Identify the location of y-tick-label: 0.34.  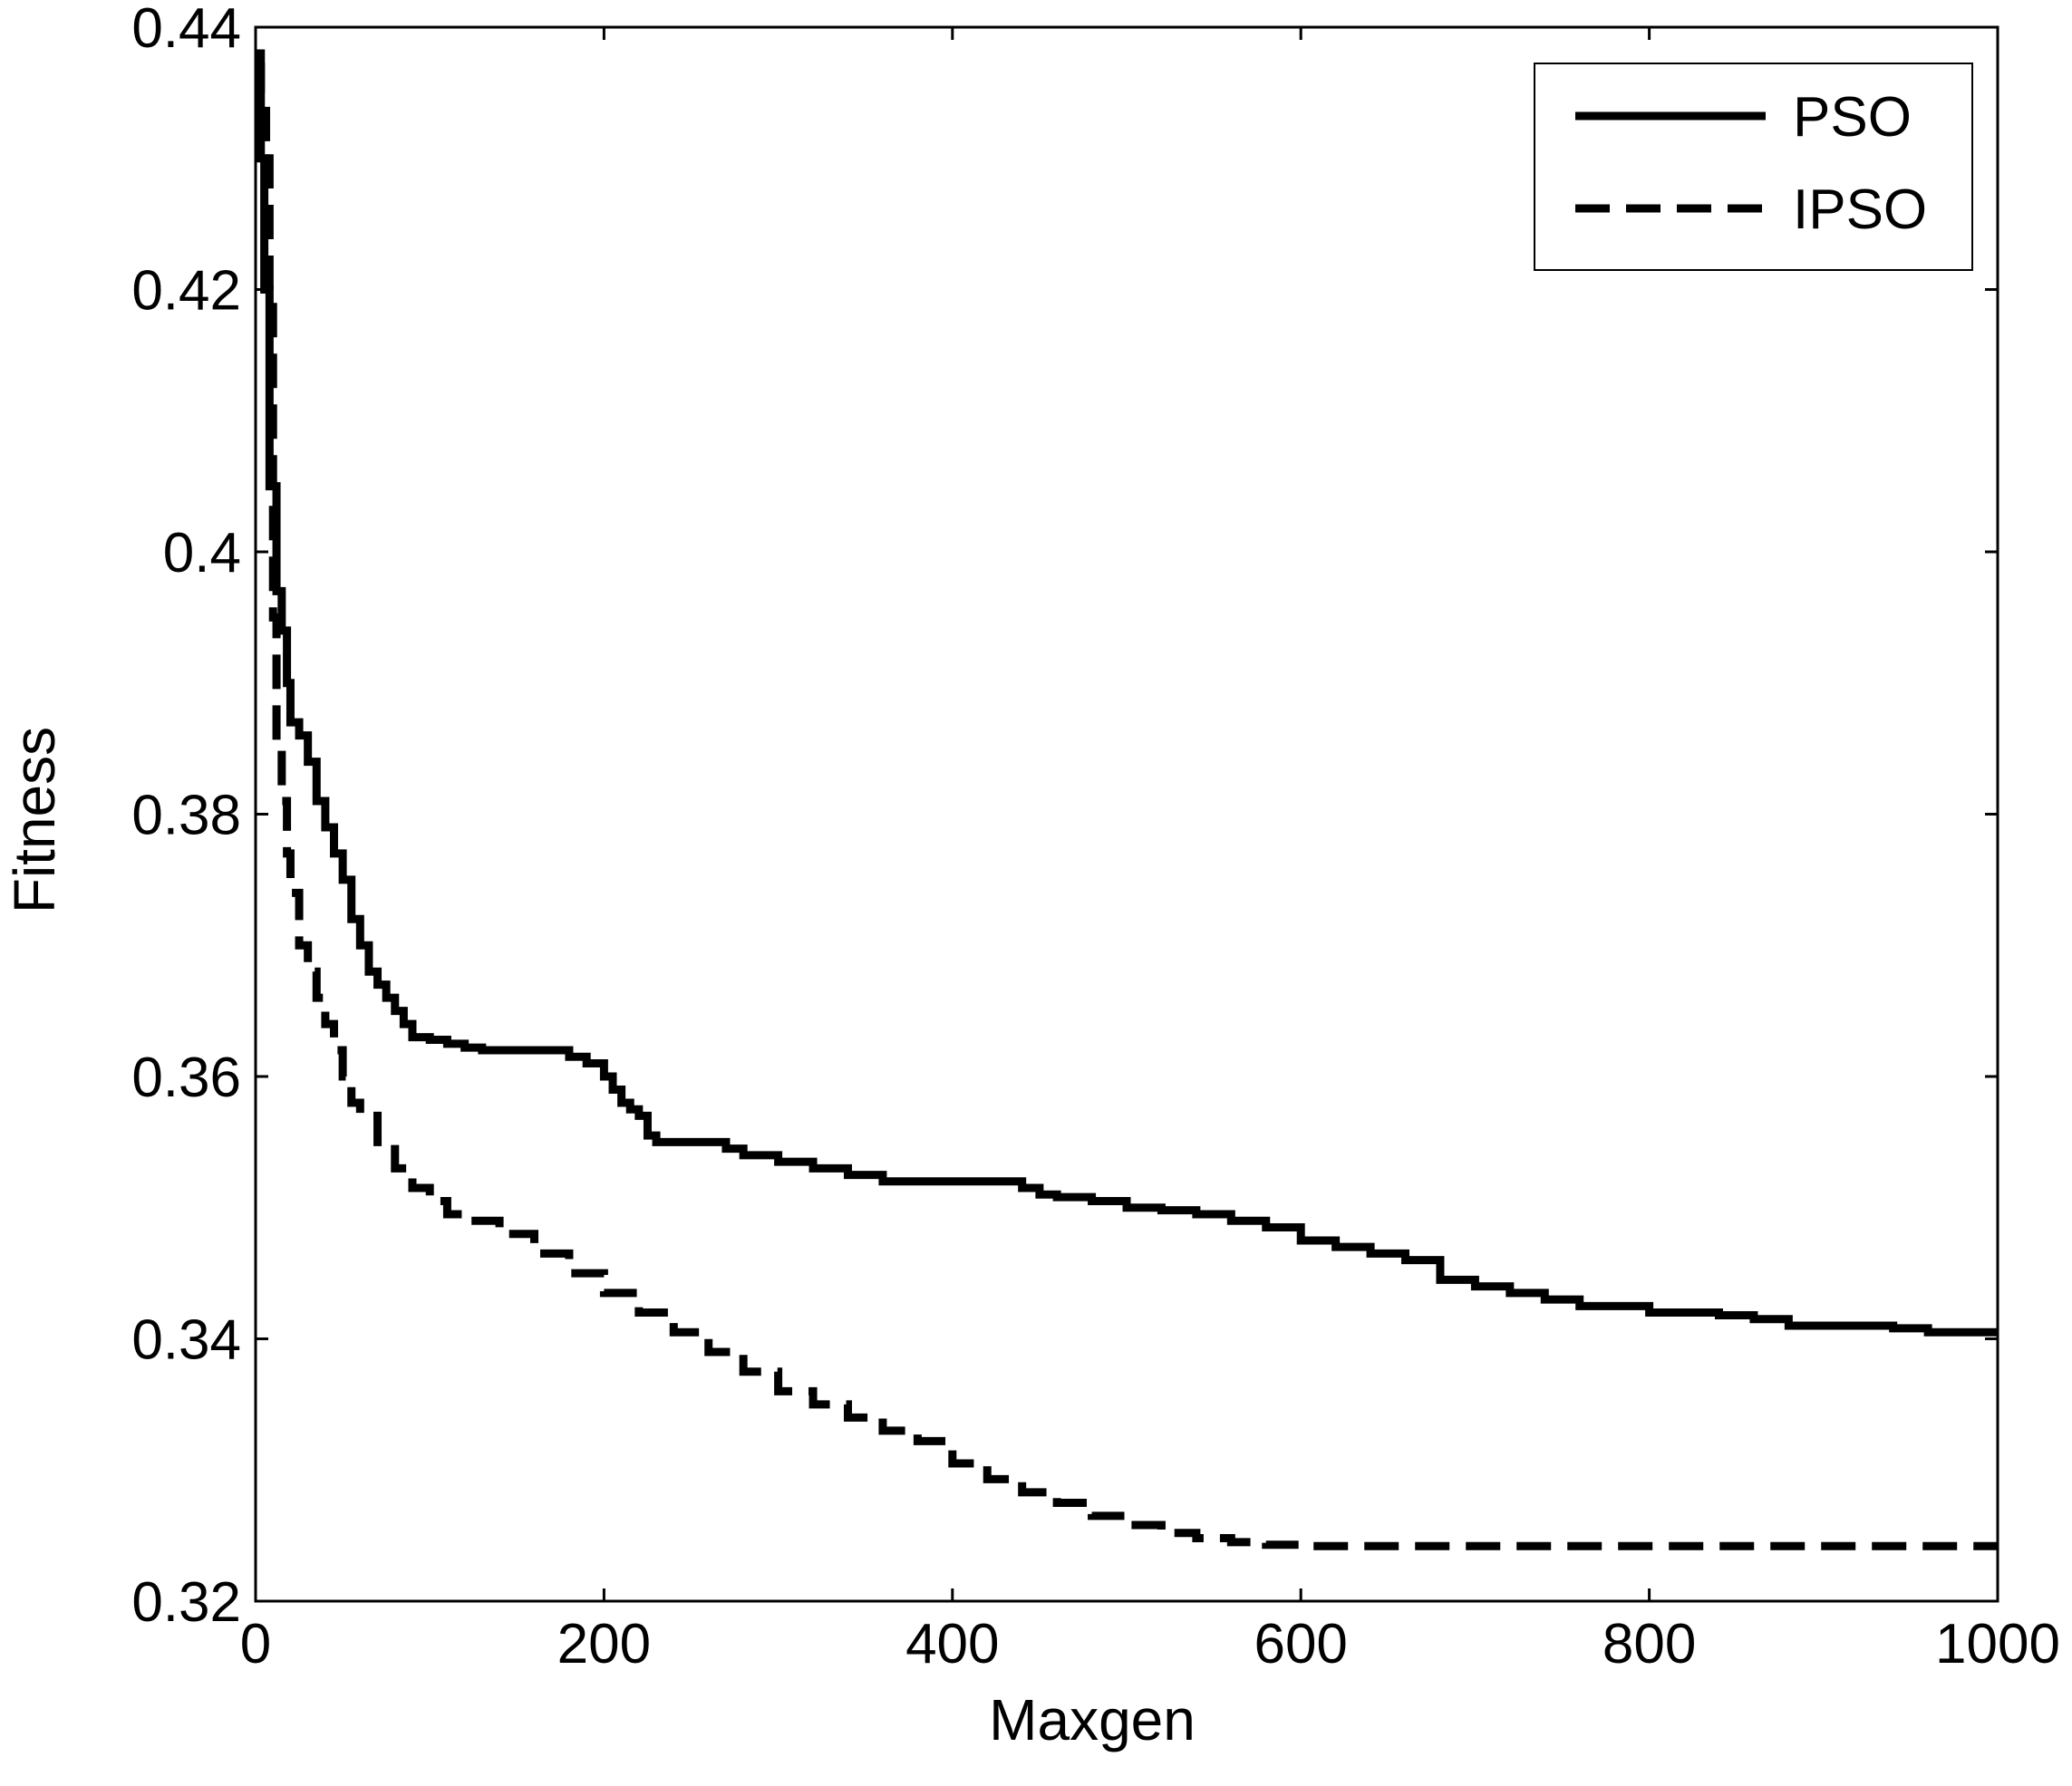
(186, 1340).